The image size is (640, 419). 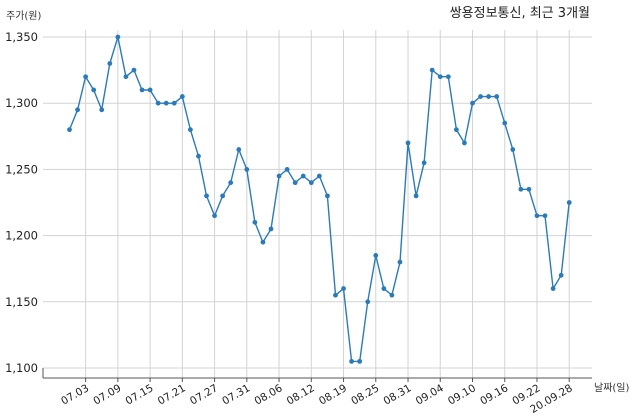 What do you see at coordinates (172, 394) in the screenshot?
I see `x-tick-label: 07.21` at bounding box center [172, 394].